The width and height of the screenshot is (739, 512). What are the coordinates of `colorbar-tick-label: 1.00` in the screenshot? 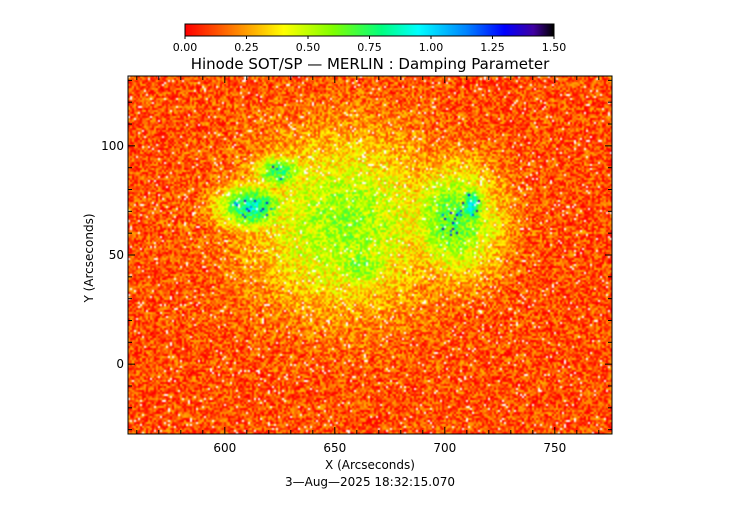 It's located at (431, 47).